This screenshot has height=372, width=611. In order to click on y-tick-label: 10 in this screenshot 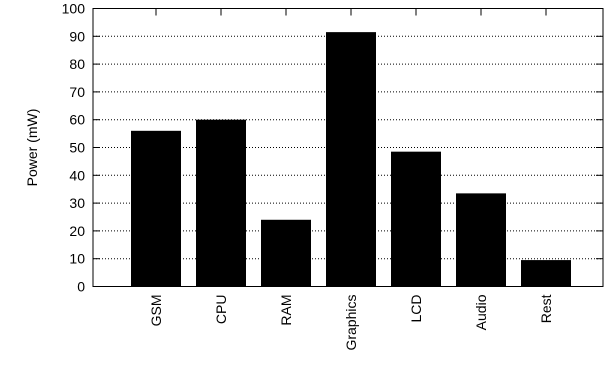, I will do `click(77, 259)`.